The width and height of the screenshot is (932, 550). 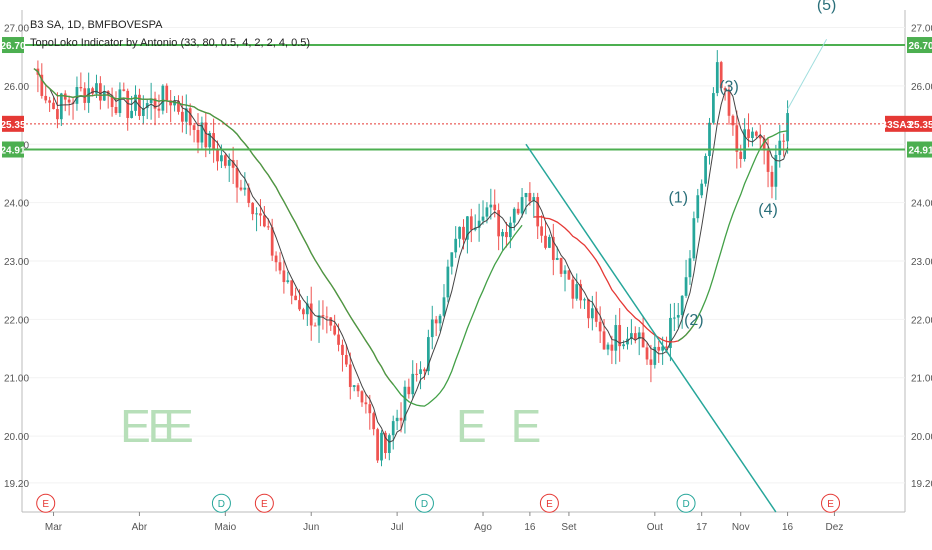 I want to click on y-tick-label-left: 20.00, so click(x=16, y=437).